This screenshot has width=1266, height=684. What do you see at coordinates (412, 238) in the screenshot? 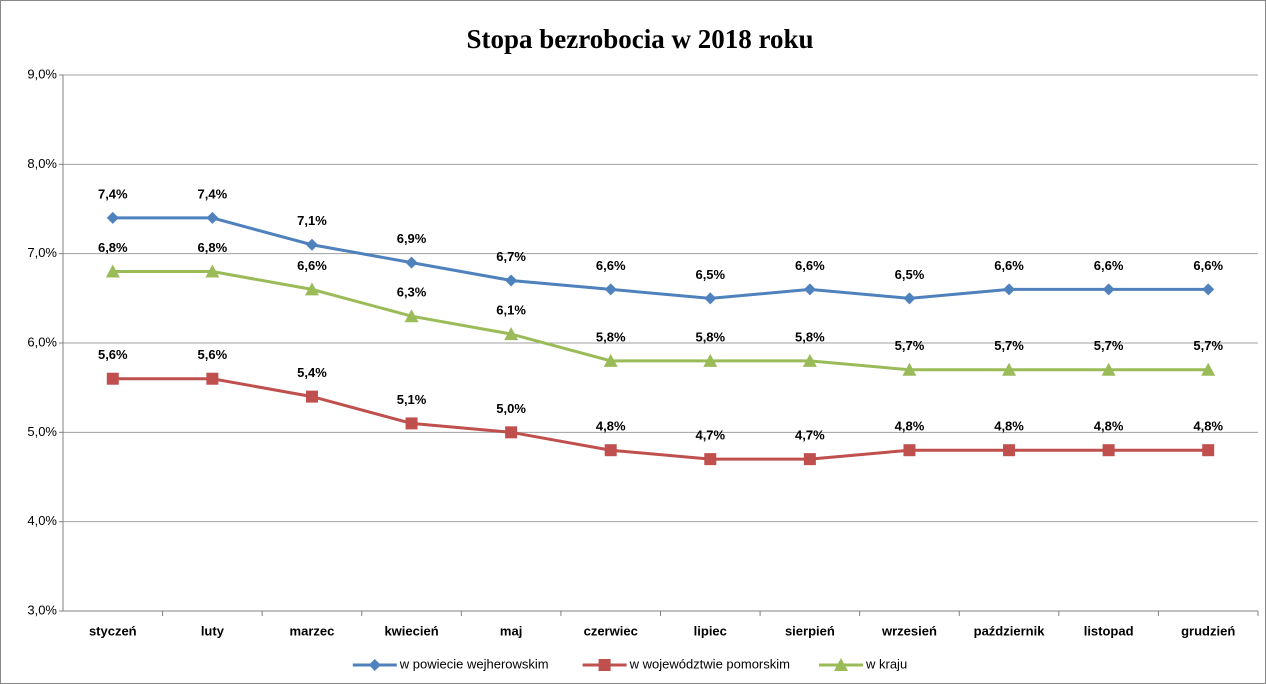
I see `data-label: 6,9%` at bounding box center [412, 238].